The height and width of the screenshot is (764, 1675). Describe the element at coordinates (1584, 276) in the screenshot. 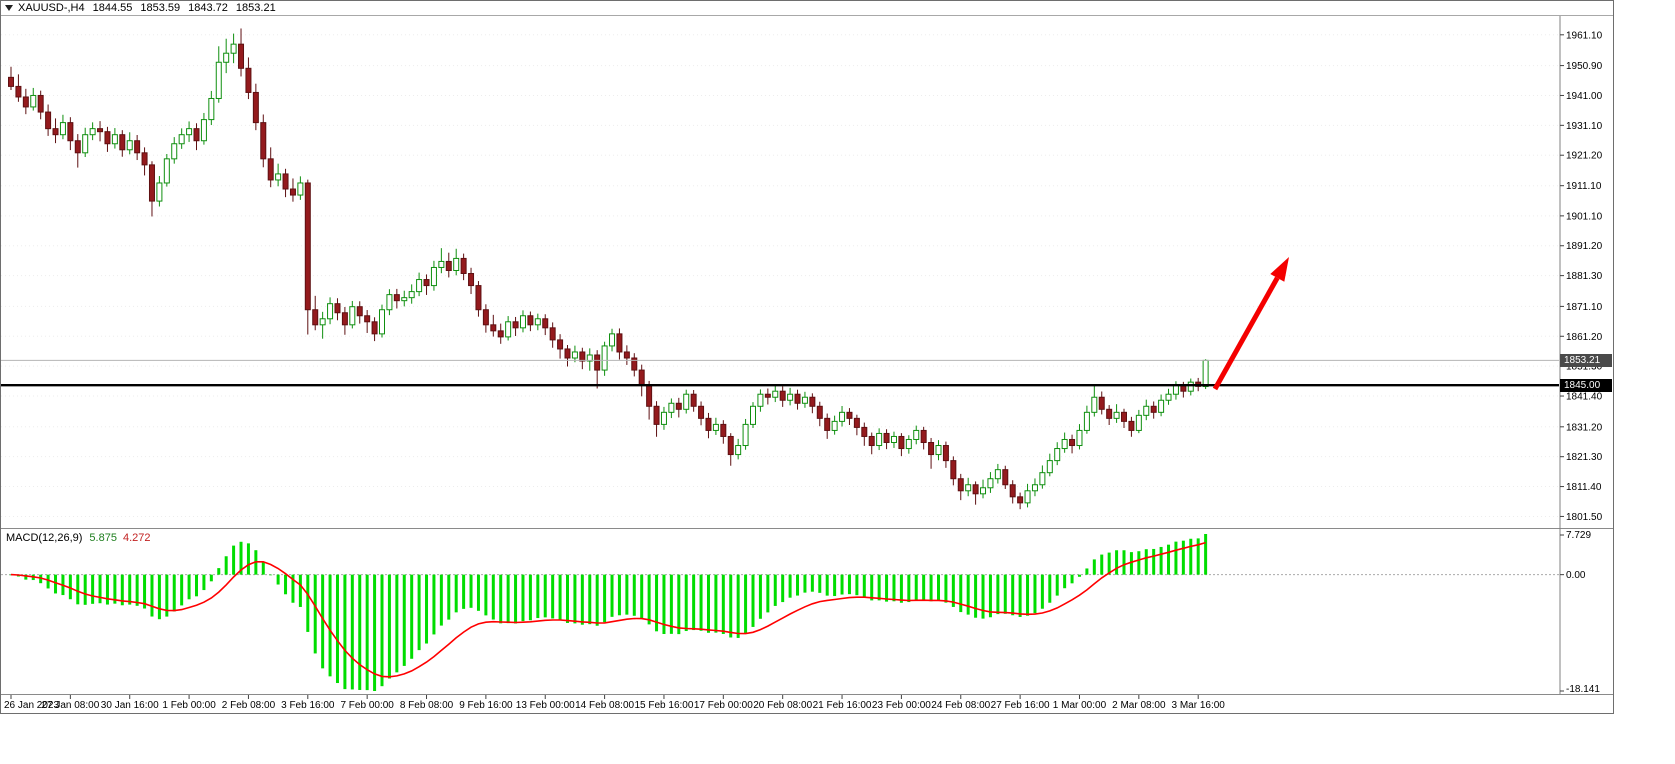

I see `svg-text: 1881.30` at that location.